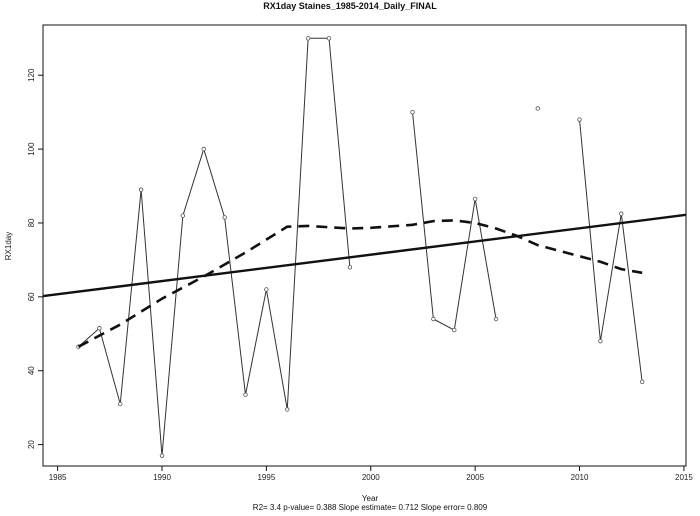  I want to click on y-axis-label: RX1day, so click(8, 246).